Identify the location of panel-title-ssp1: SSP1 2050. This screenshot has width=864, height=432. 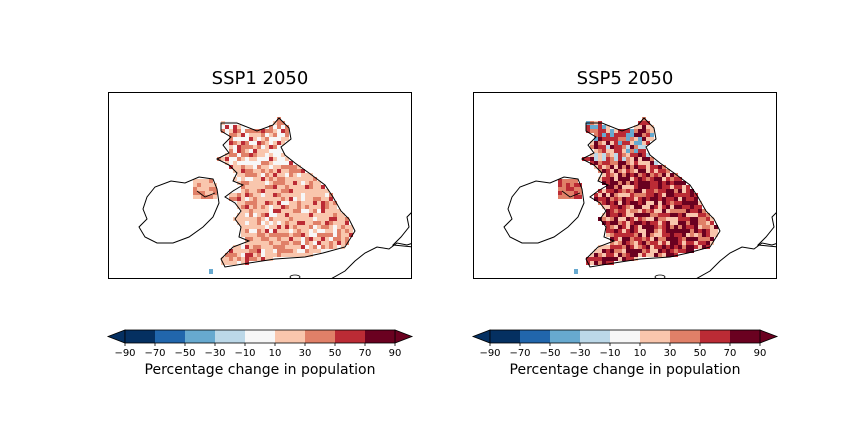
(260, 78).